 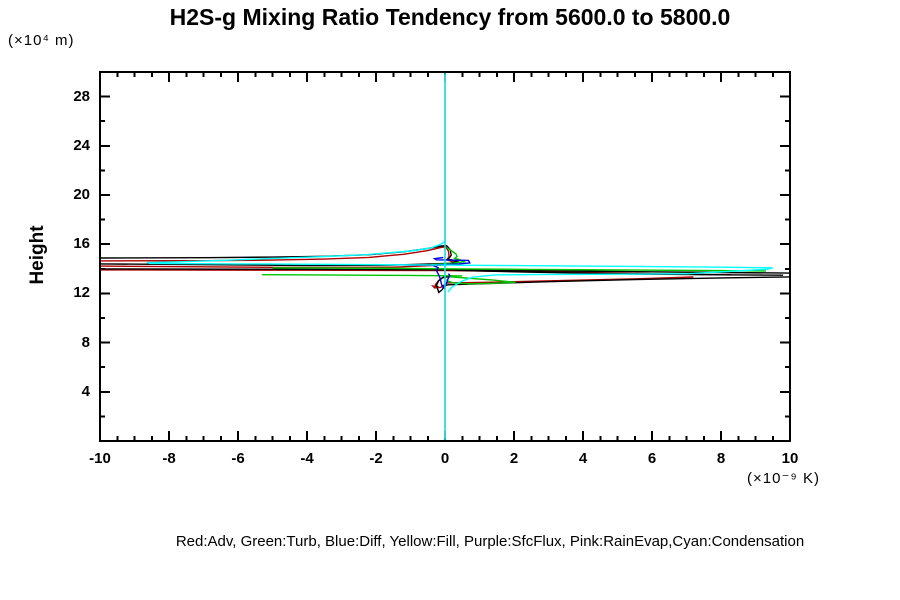 What do you see at coordinates (307, 458) in the screenshot?
I see `x-tick-label: -4` at bounding box center [307, 458].